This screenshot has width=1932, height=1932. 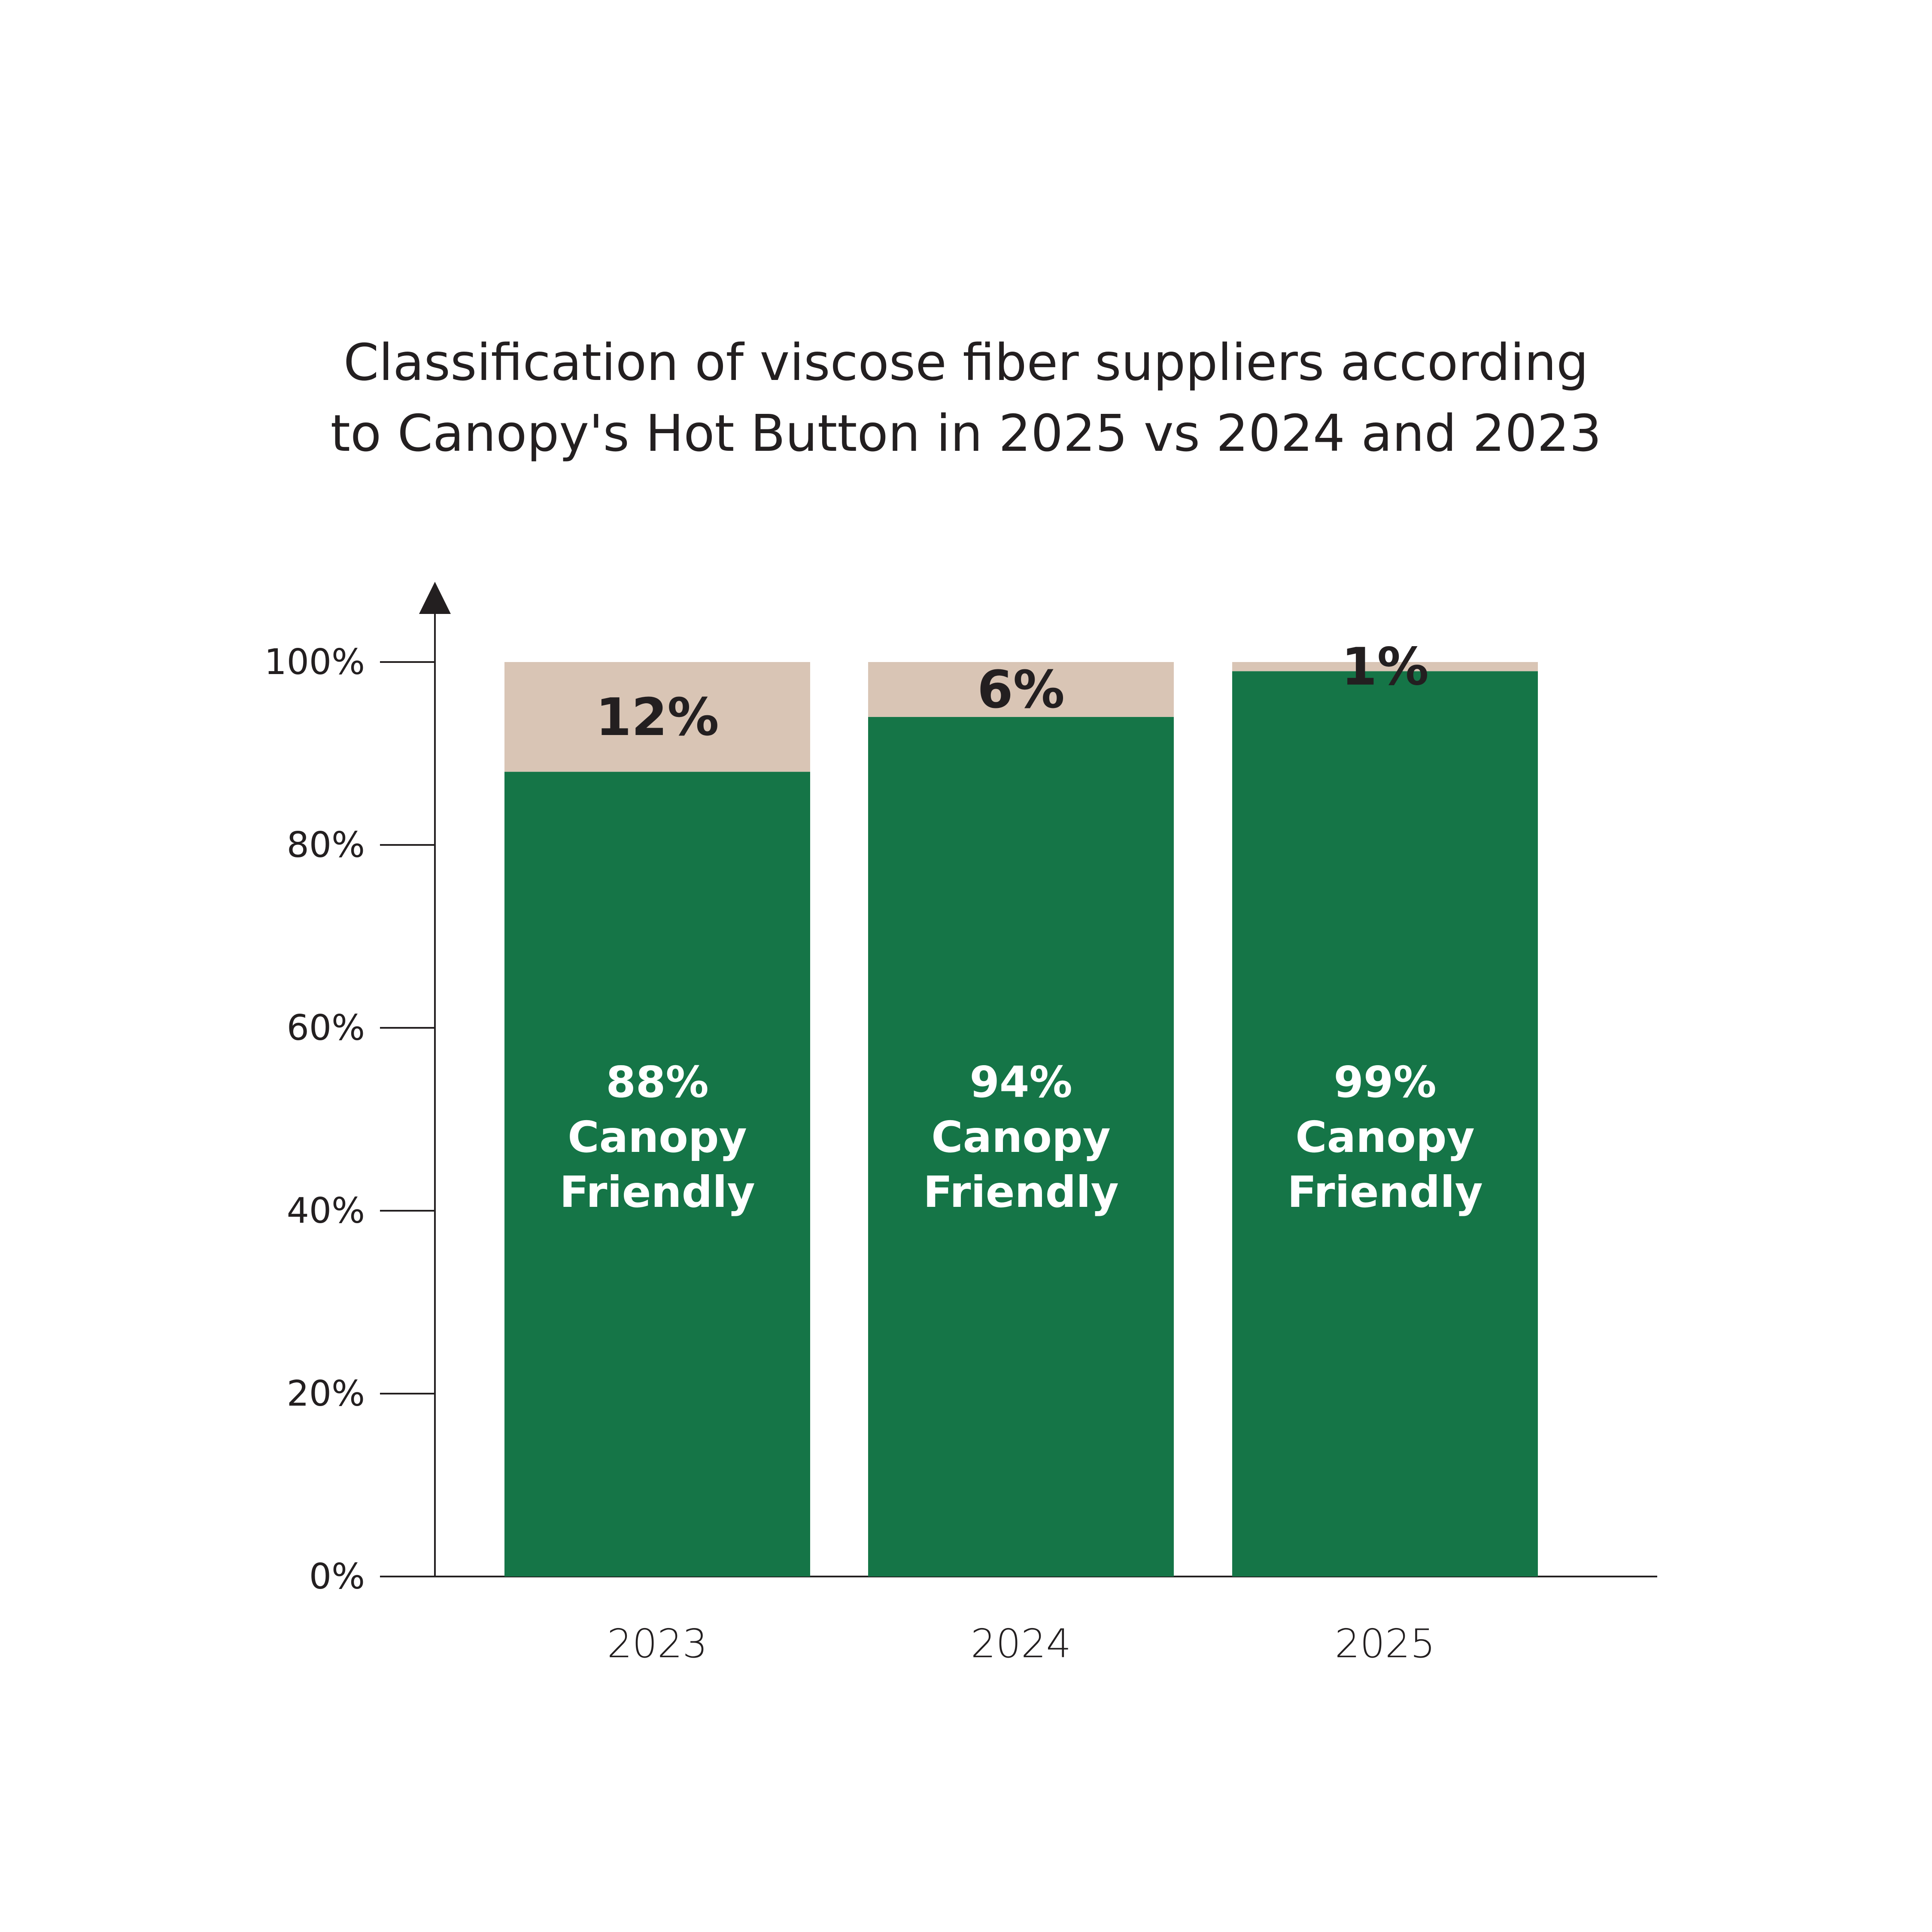 I want to click on y-tick-label: 40%, so click(x=326, y=1211).